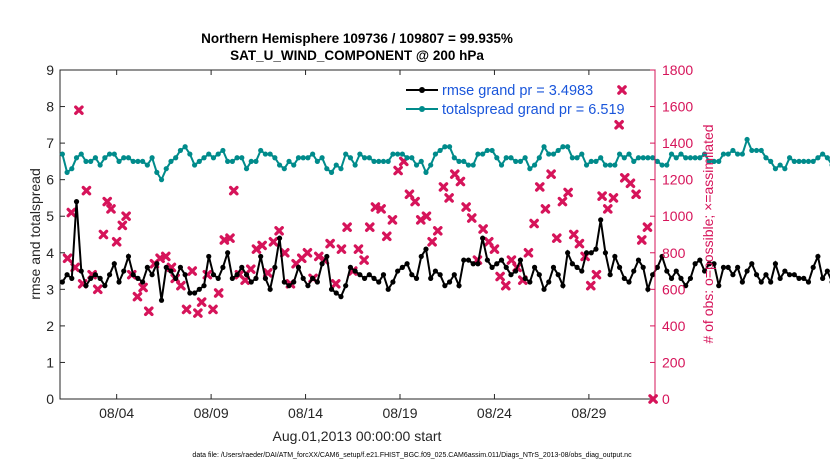 Image resolution: width=830 pixels, height=470 pixels. What do you see at coordinates (533, 110) in the screenshot?
I see `legend-label-1: totalspread grand pr = 6.519` at bounding box center [533, 110].